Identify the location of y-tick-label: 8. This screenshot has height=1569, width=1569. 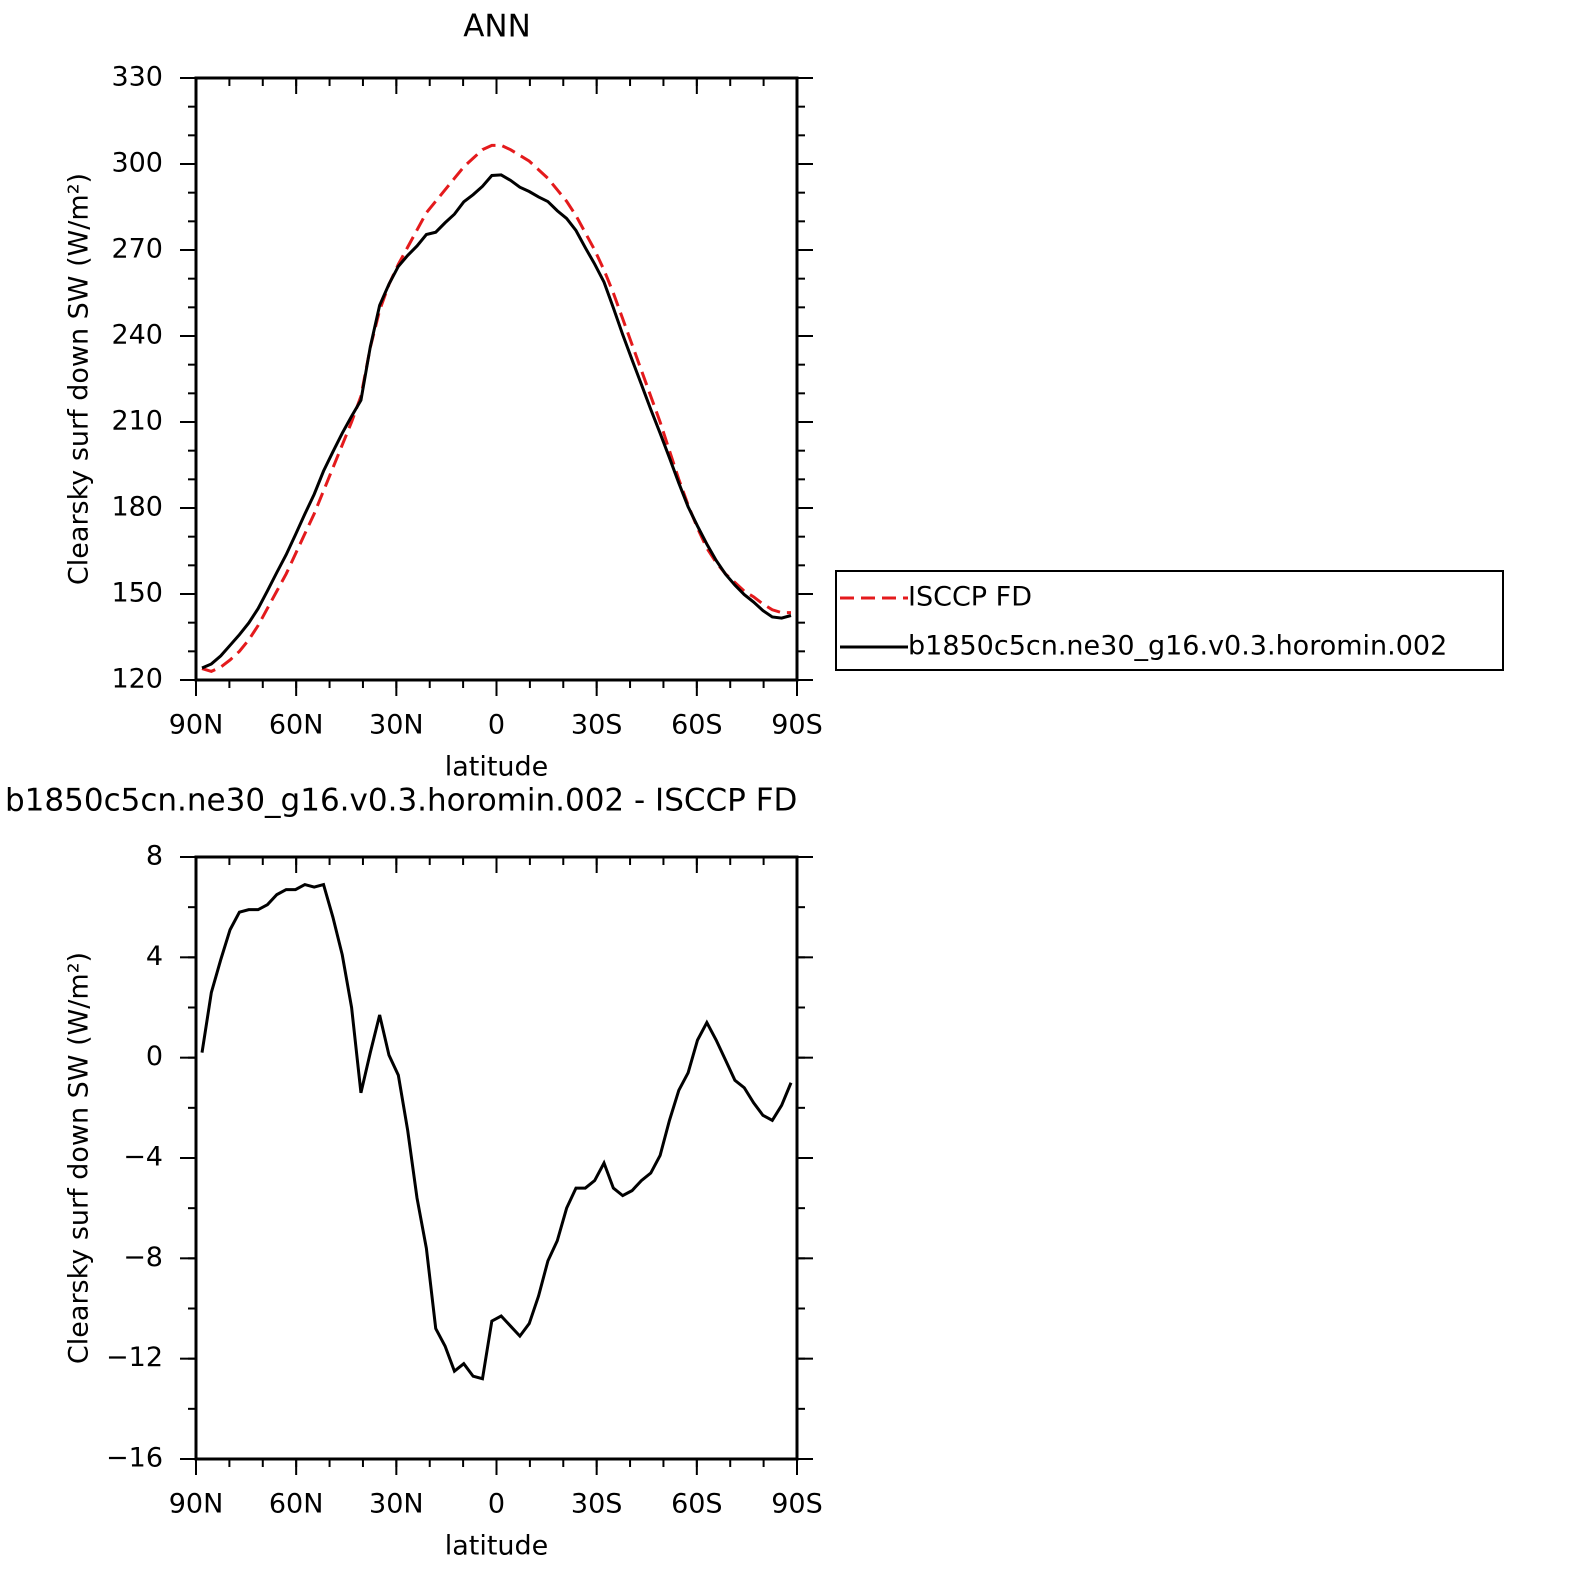
(154, 856).